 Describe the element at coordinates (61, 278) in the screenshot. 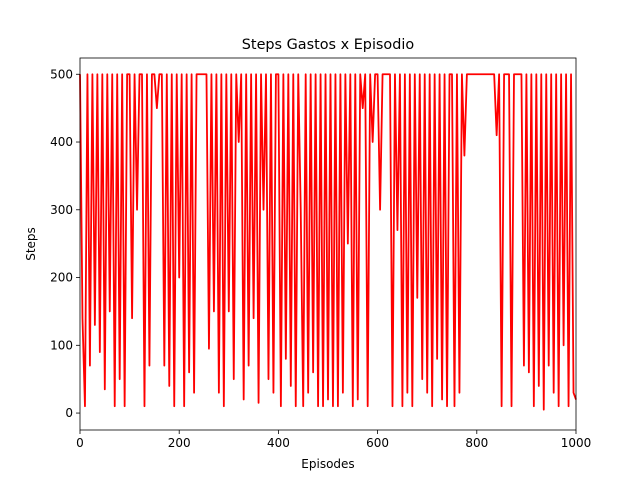

I see `y-tick-label: 200` at that location.